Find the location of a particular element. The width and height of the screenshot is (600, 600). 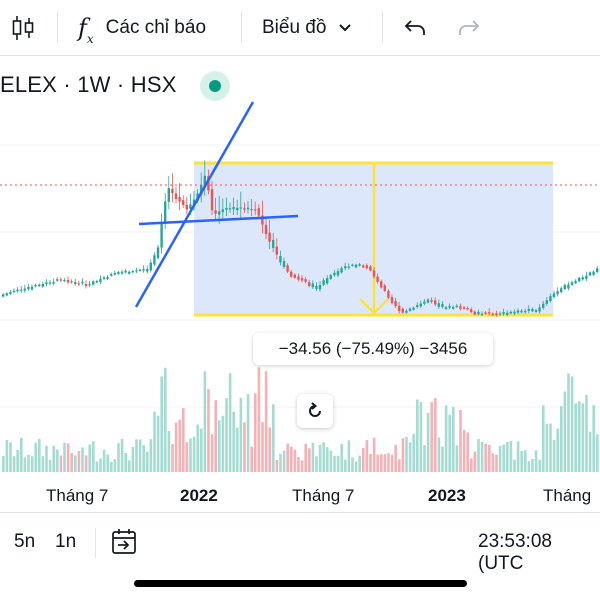

clock: 23:53:08 (UTC is located at coordinates (515, 552).